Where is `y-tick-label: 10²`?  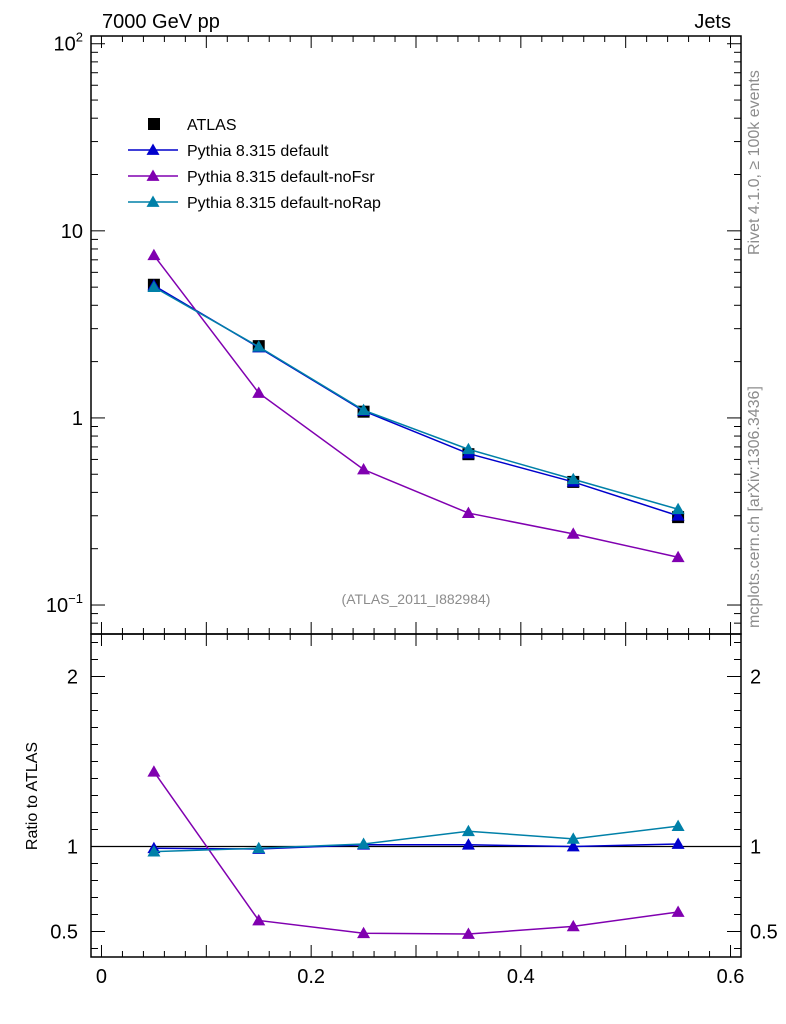
y-tick-label: 10² is located at coordinates (68, 43).